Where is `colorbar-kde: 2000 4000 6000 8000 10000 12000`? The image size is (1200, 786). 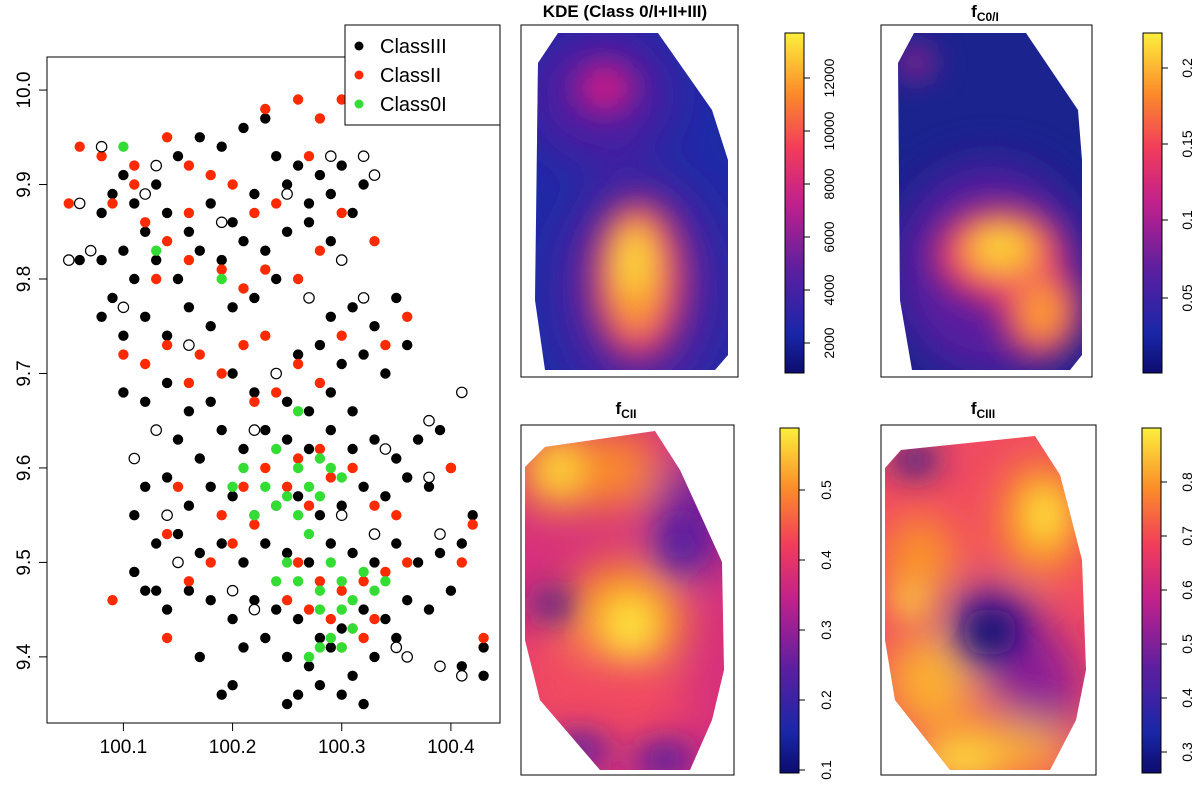
colorbar-kde: 2000 4000 6000 8000 10000 12000 is located at coordinates (810, 203).